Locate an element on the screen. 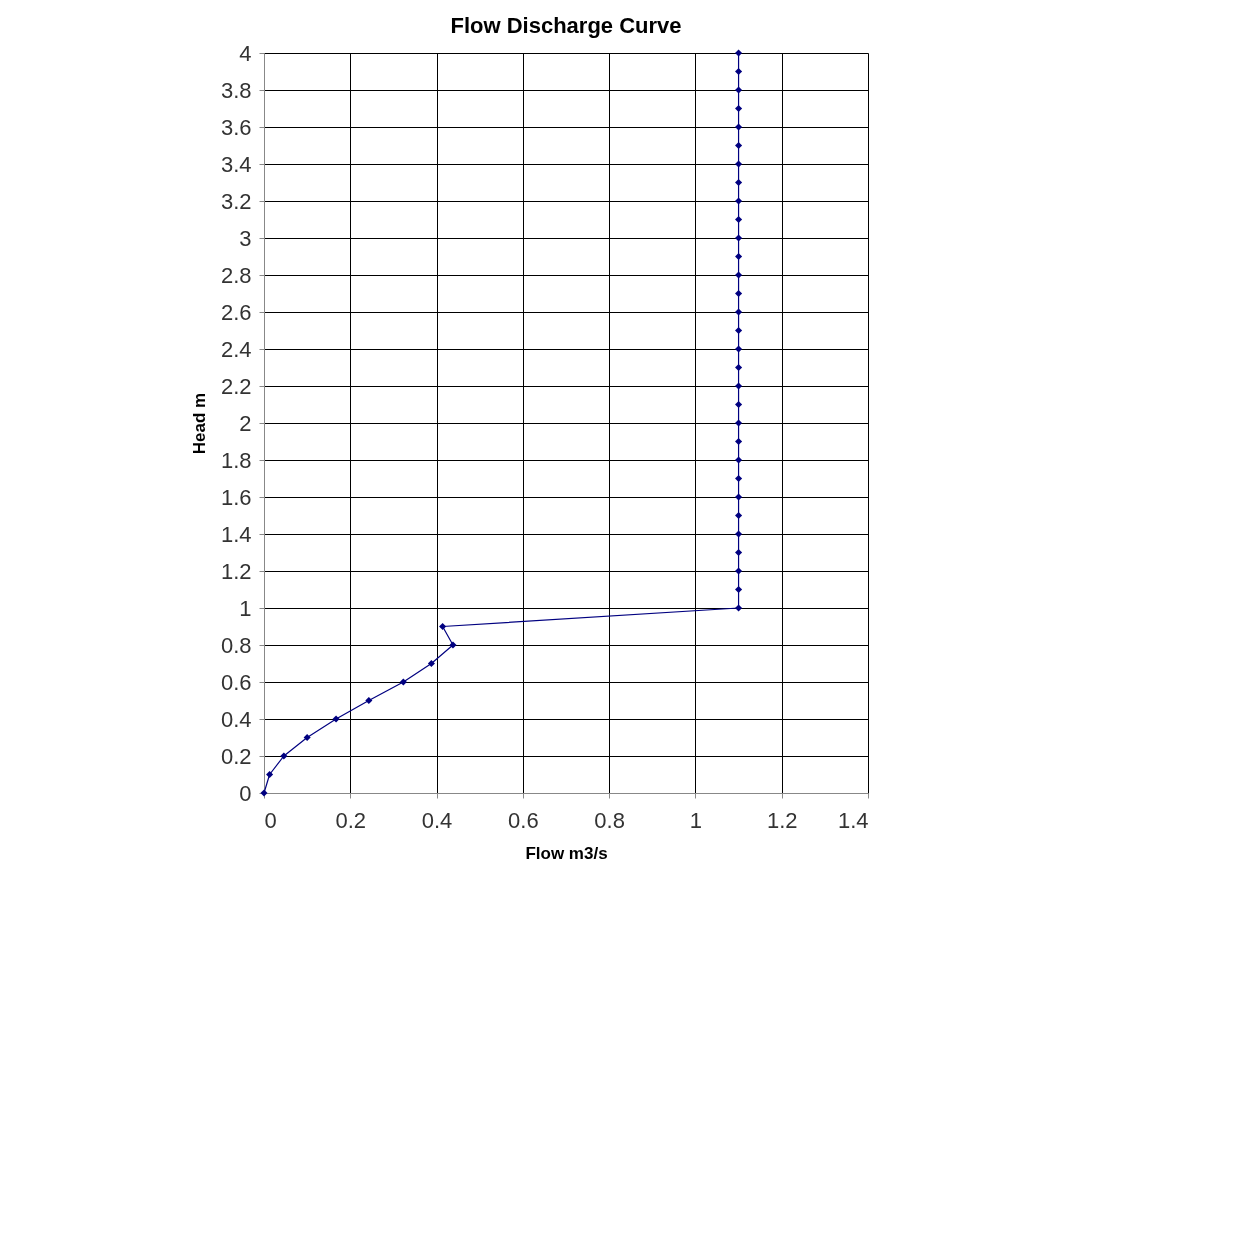 This screenshot has height=1249, width=1238. x-tick-label: 0 is located at coordinates (270, 820).